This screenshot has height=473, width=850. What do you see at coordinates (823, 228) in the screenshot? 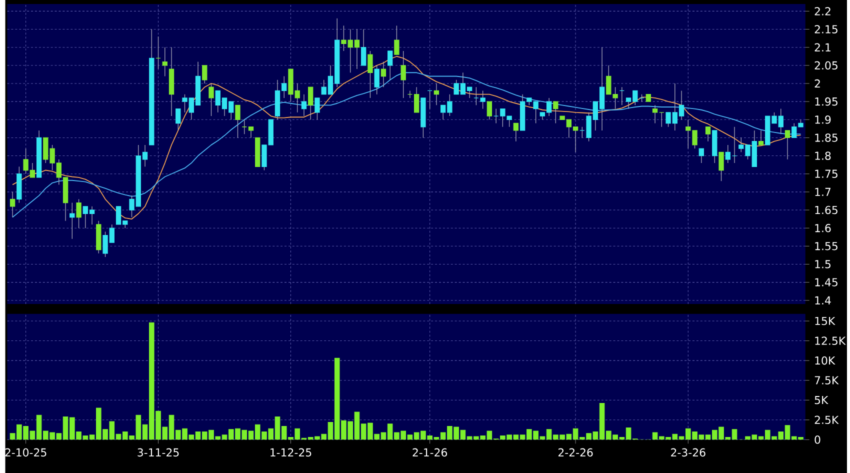
I see `y-tick-label: 1.6` at bounding box center [823, 228].